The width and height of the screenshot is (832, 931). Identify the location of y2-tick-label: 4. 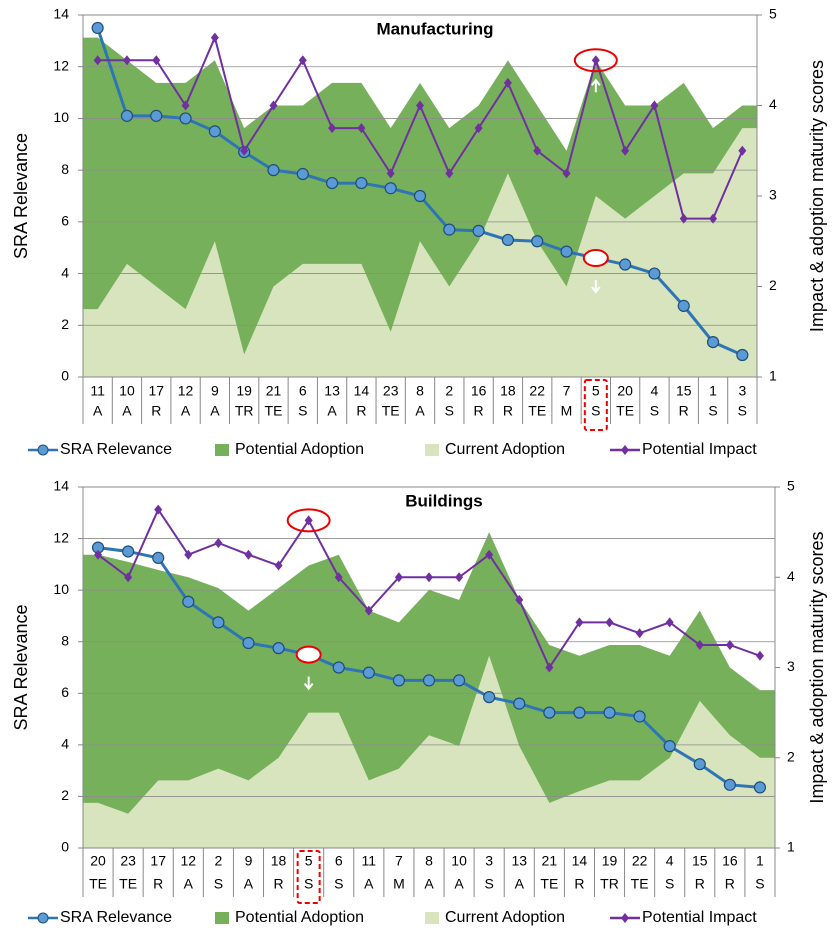
(791, 576).